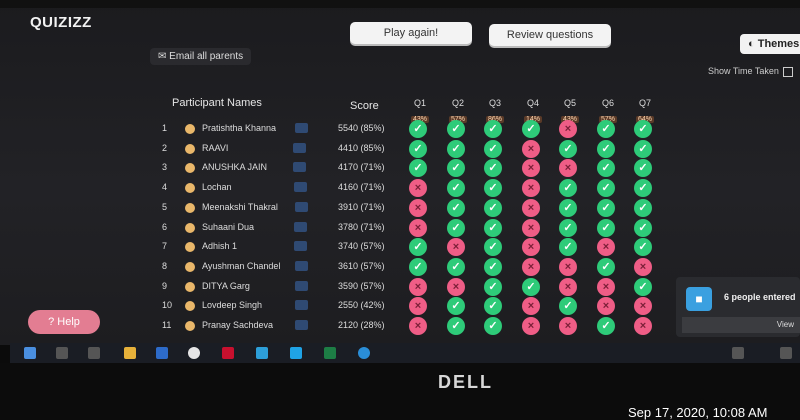 The height and width of the screenshot is (420, 800). Describe the element at coordinates (217, 187) in the screenshot. I see `participant-name: Lochan` at that location.